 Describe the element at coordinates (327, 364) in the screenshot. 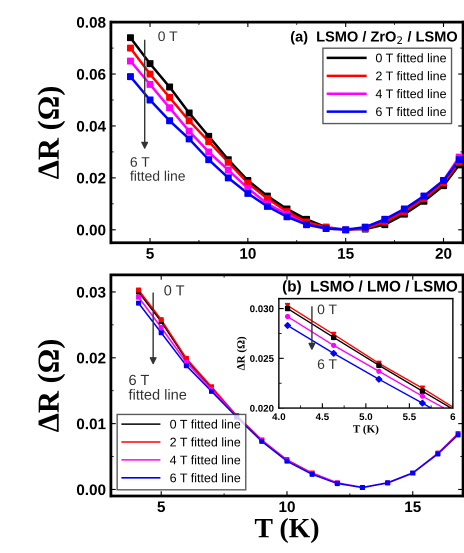

I see `annotation: 6 T` at that location.